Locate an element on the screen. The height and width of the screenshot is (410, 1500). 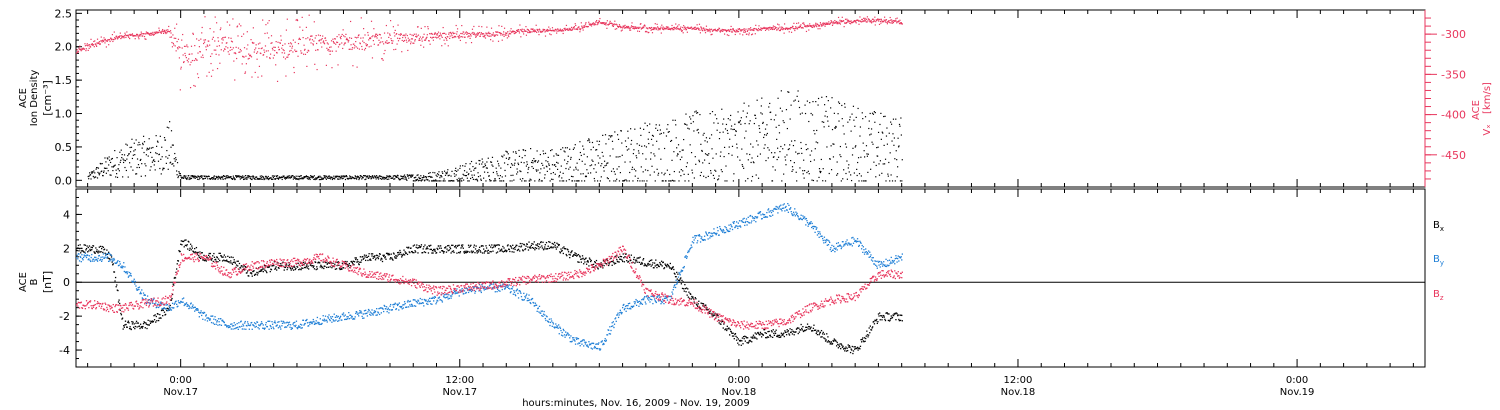
bottom-ytick-label: 4 is located at coordinates (66, 214).